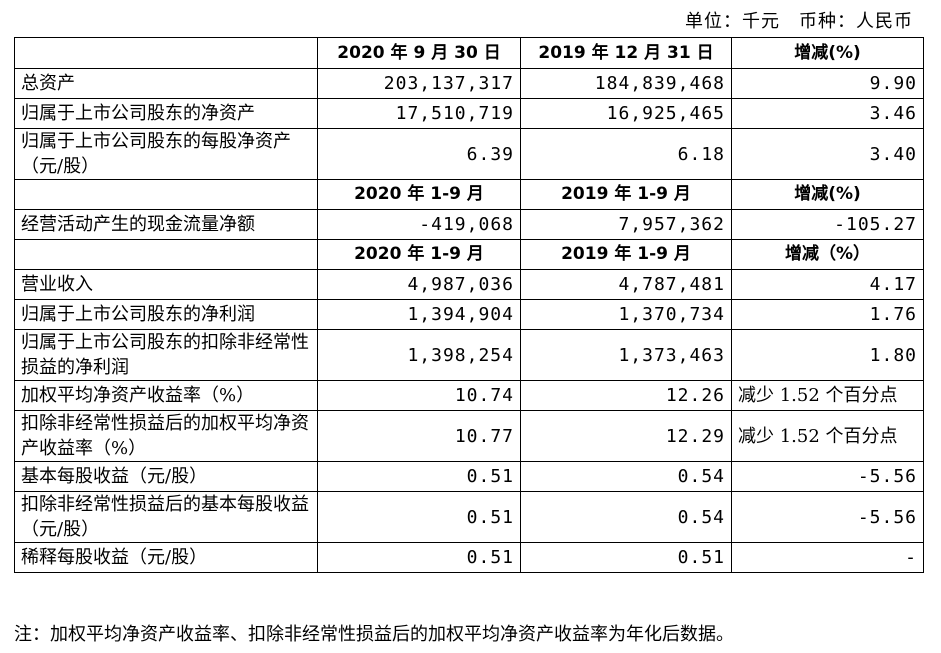 This screenshot has height=653, width=941. Describe the element at coordinates (827, 284) in the screenshot. I see `cell-value: 4.17` at that location.